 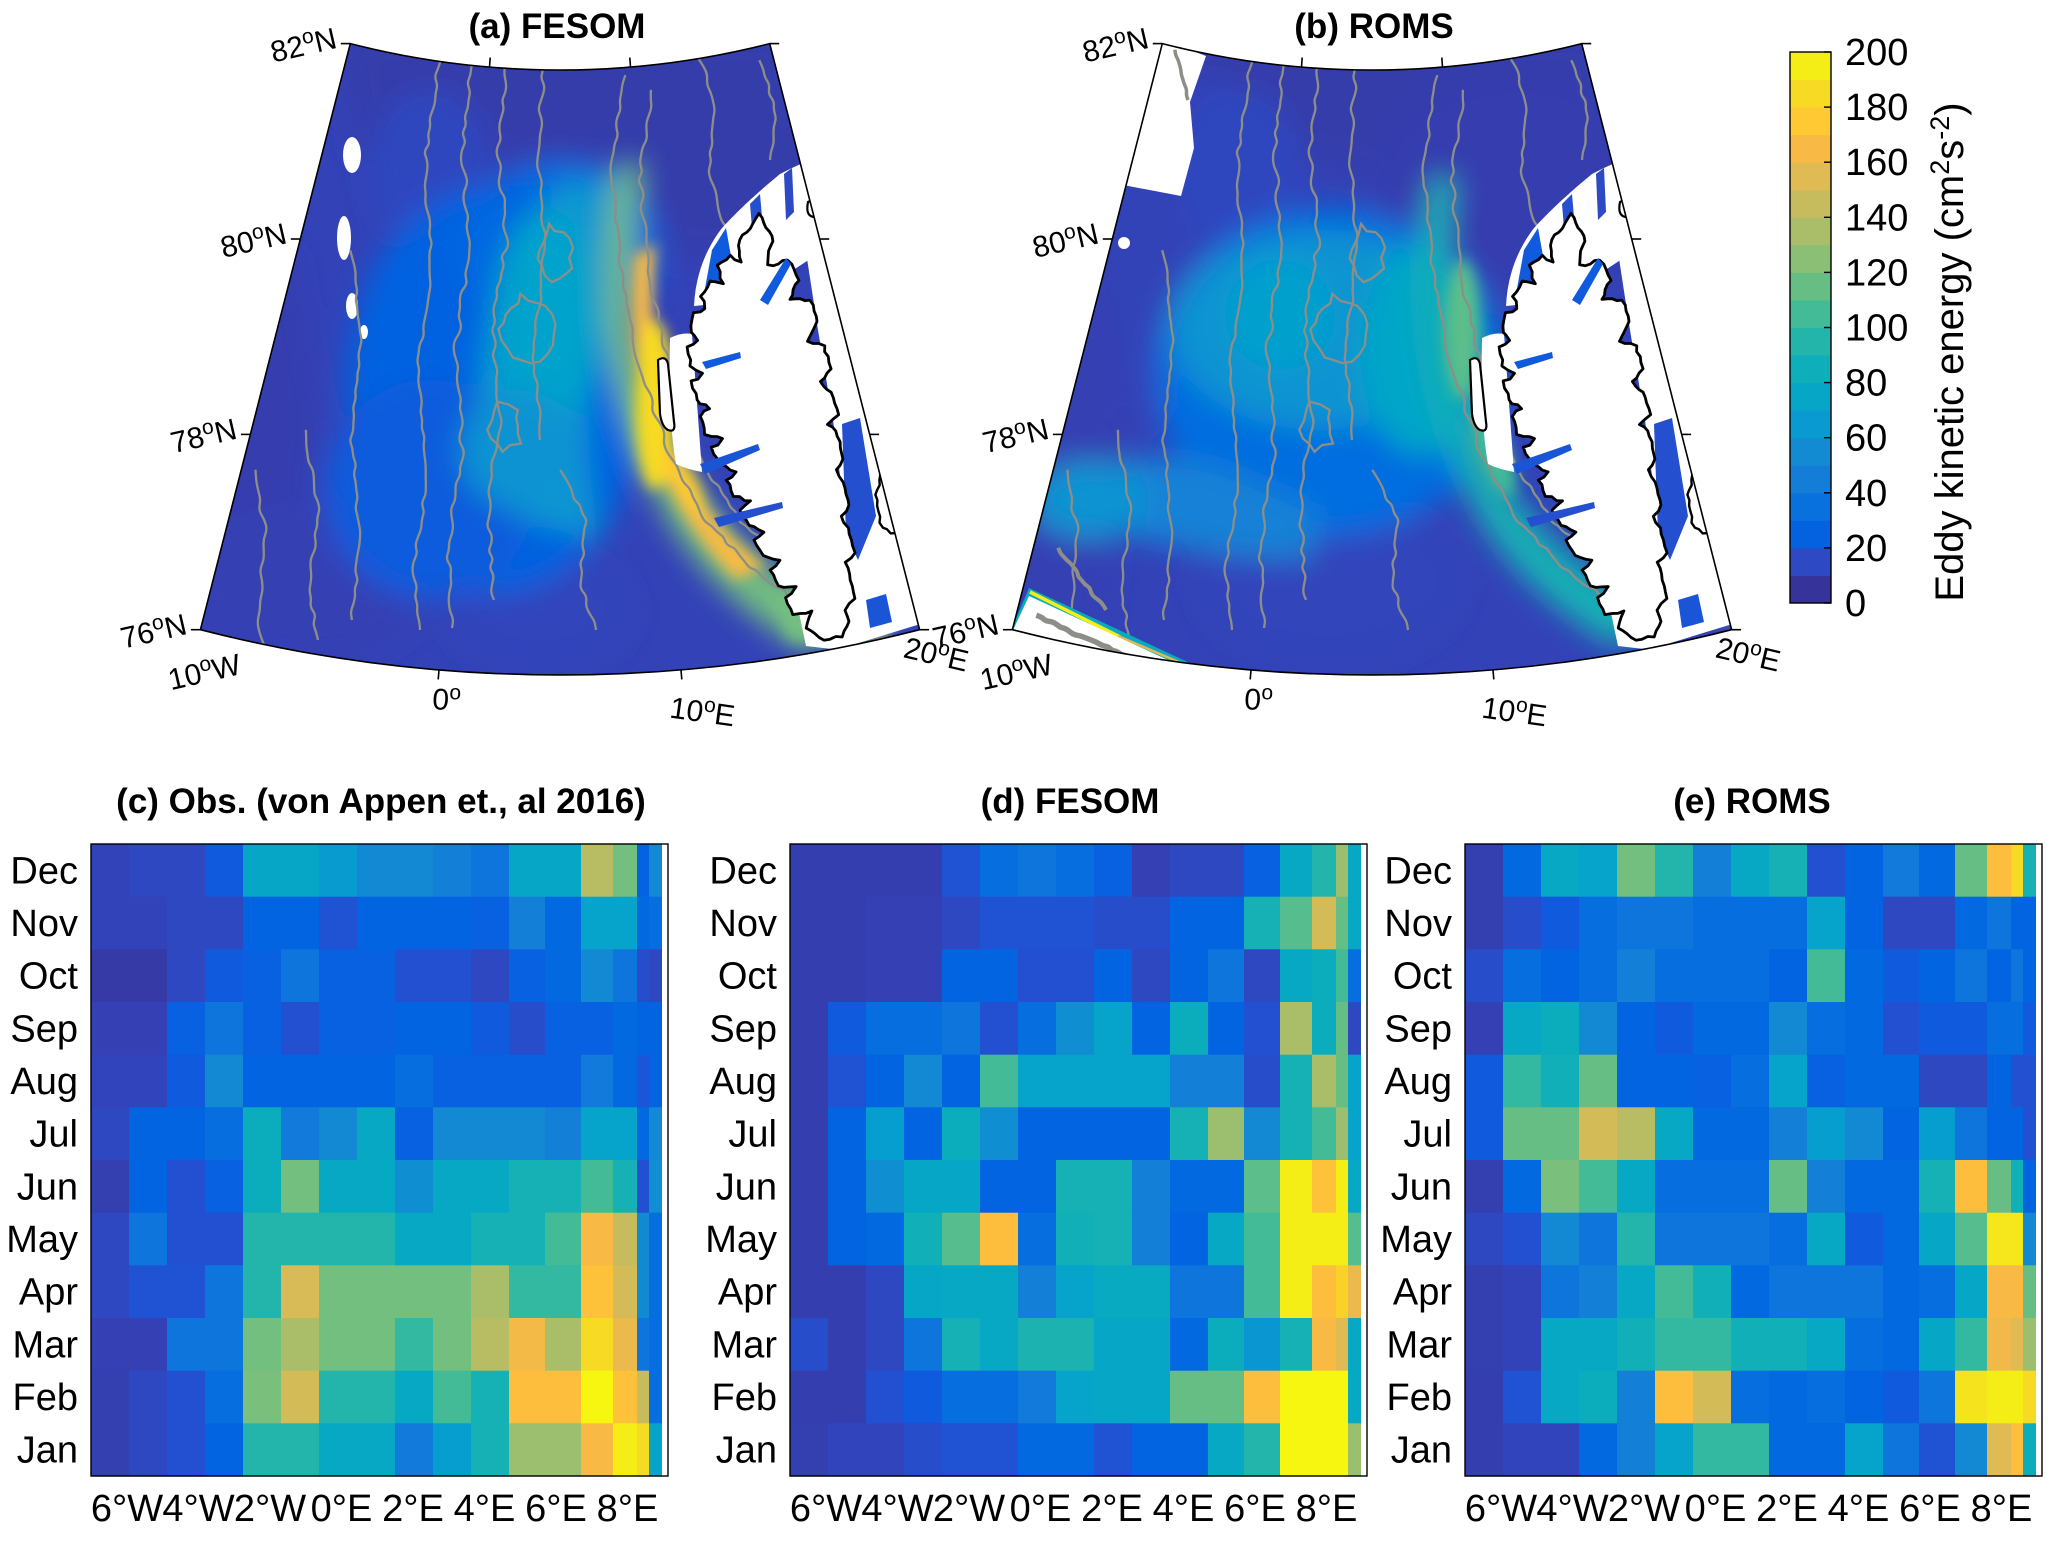 What do you see at coordinates (1373, 26) in the screenshot?
I see `svg-text: (b) ROMS` at bounding box center [1373, 26].